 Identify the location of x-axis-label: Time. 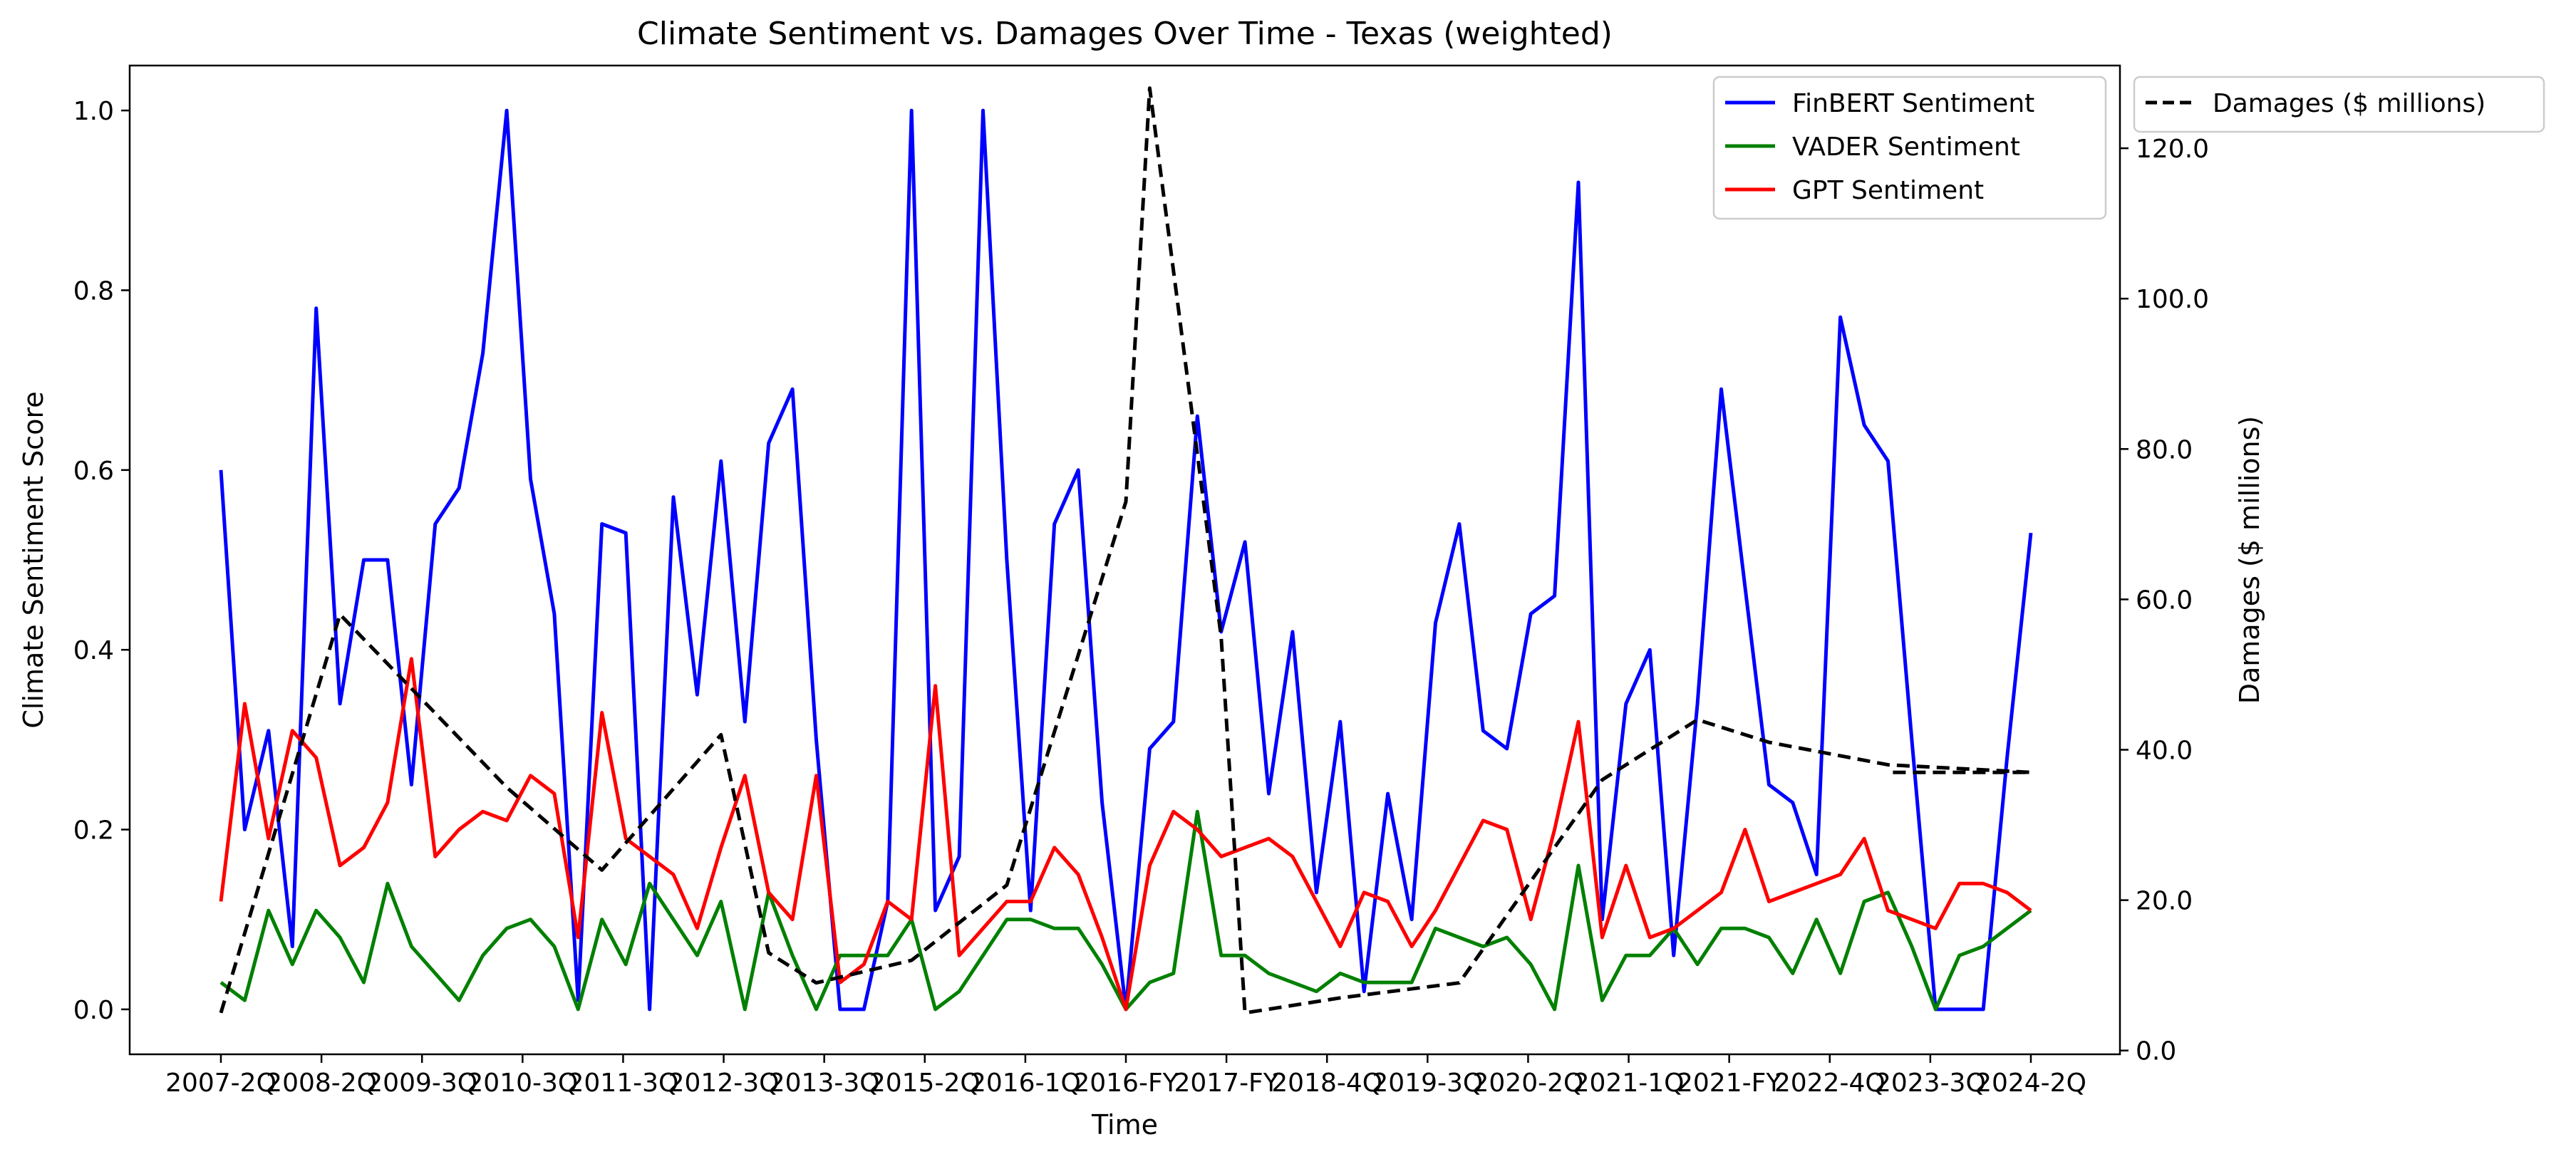
(1124, 1124).